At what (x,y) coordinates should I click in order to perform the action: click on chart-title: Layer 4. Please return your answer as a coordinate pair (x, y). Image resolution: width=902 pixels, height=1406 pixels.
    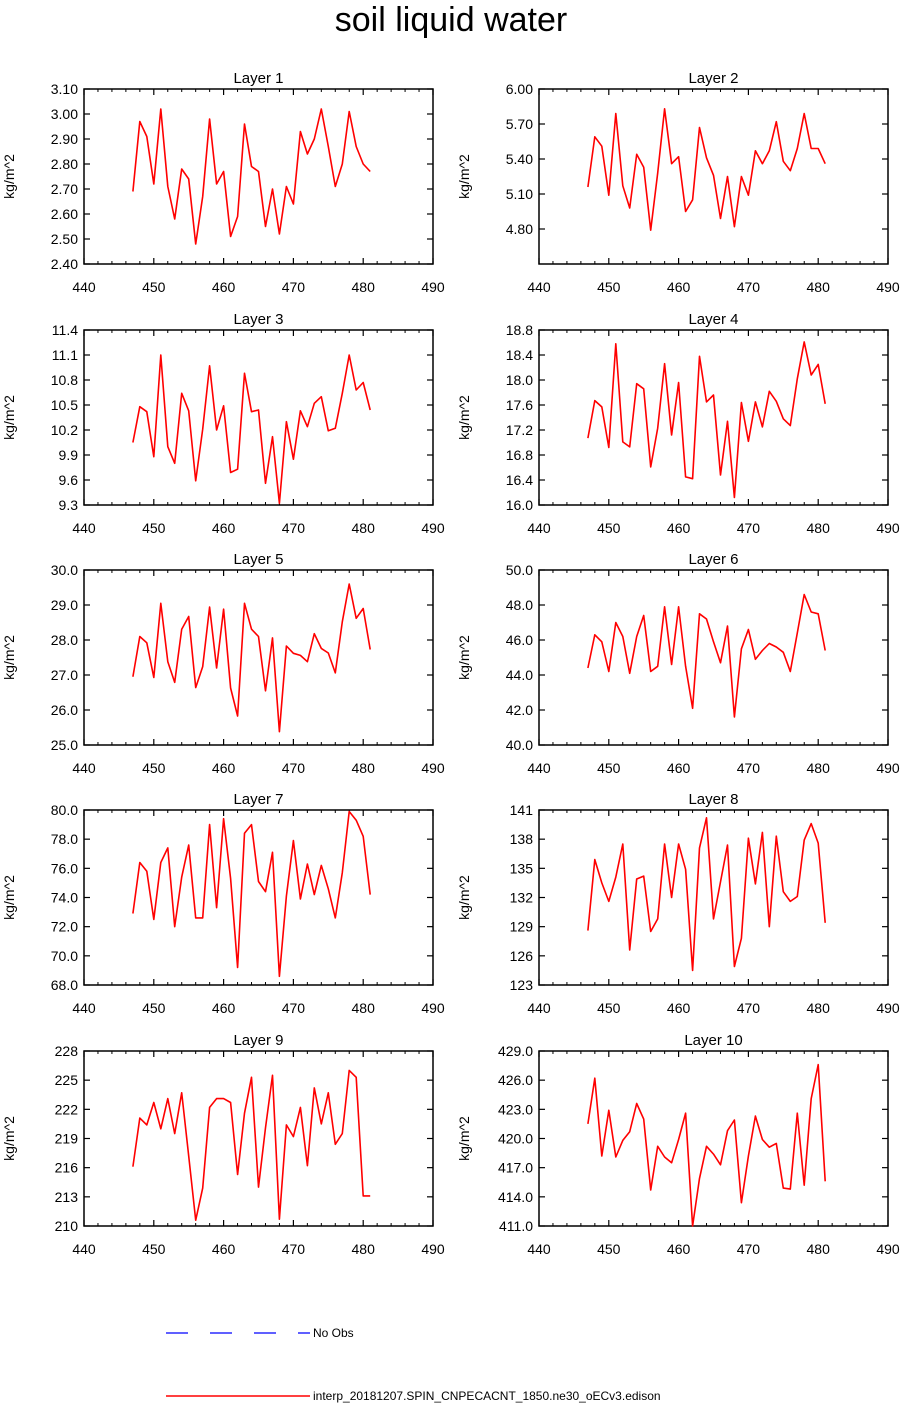
    Looking at the image, I should click on (713, 319).